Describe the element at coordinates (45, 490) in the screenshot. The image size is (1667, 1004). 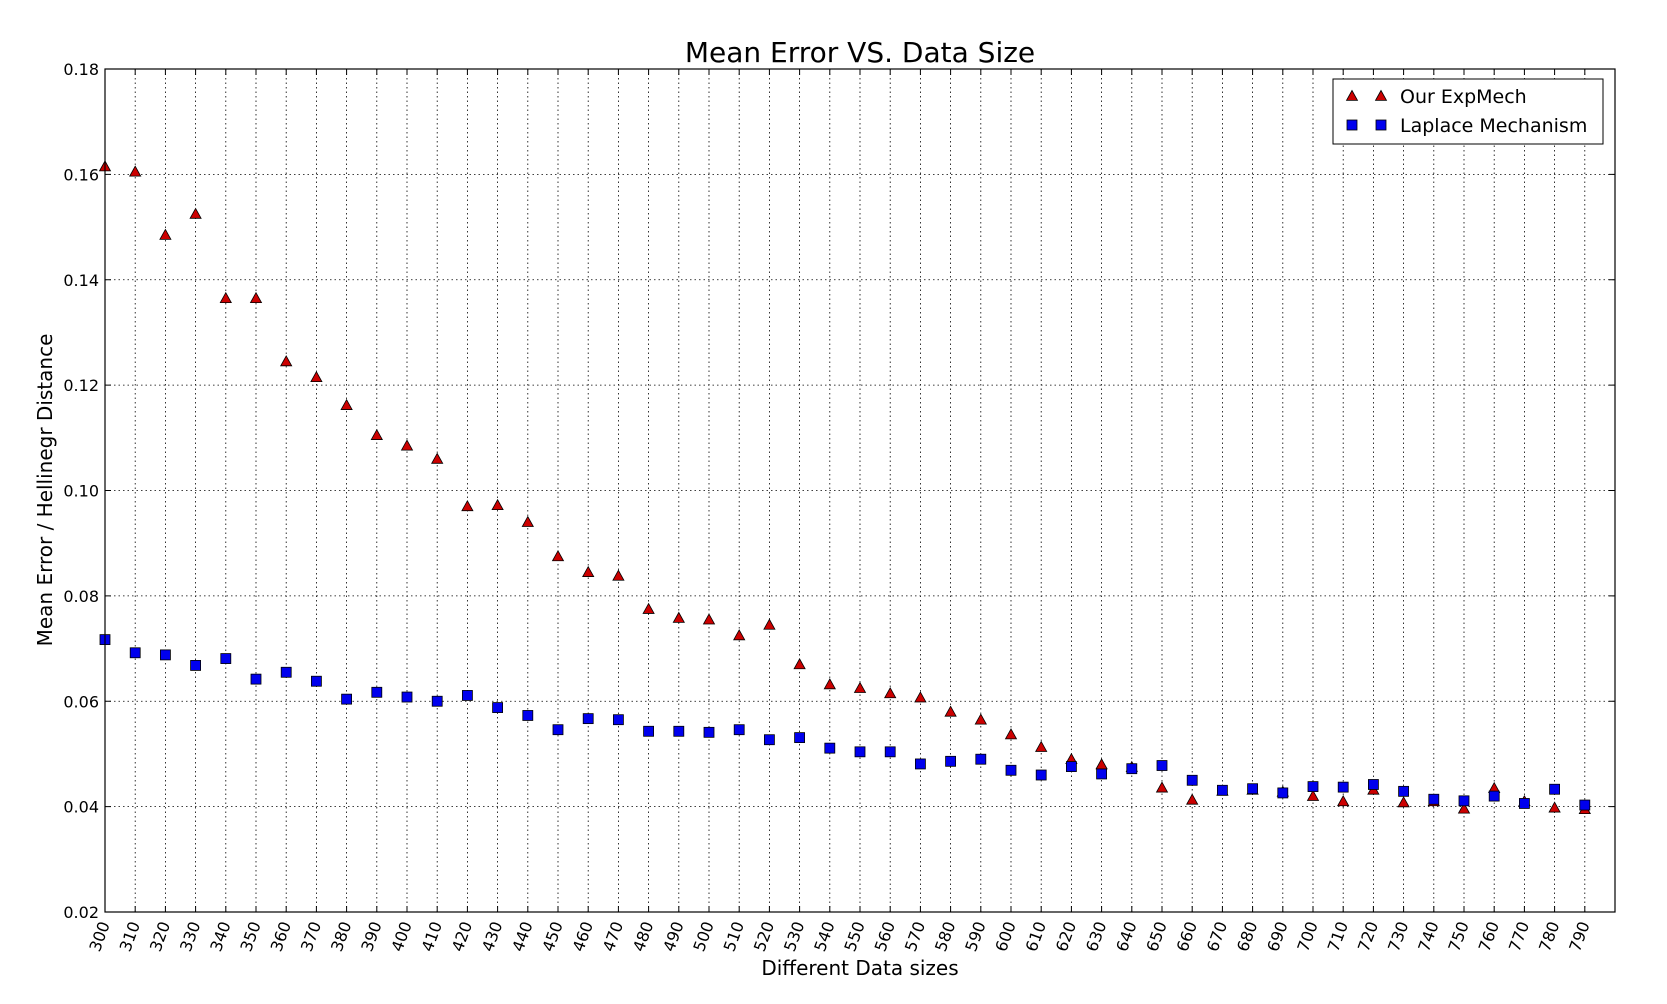
I see `y-axis-label: Mean Error / Hellinegr Distance` at that location.